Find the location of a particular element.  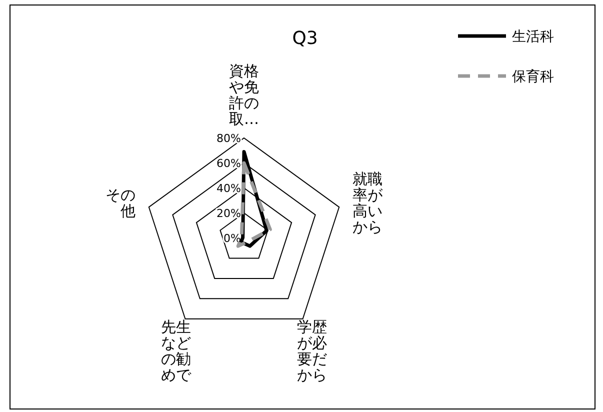

spoke-label: 就職率が高いから is located at coordinates (368, 203).